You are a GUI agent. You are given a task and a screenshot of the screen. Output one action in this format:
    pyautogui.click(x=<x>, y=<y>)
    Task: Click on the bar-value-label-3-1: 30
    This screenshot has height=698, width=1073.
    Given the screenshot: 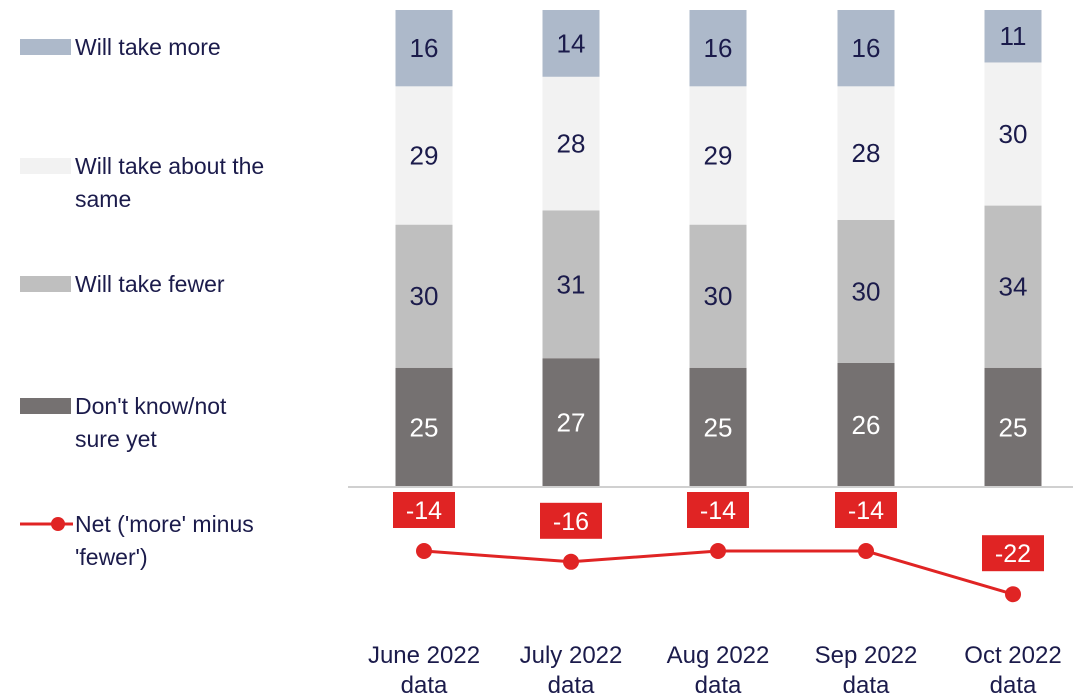 What is the action you would take?
    pyautogui.click(x=866, y=291)
    